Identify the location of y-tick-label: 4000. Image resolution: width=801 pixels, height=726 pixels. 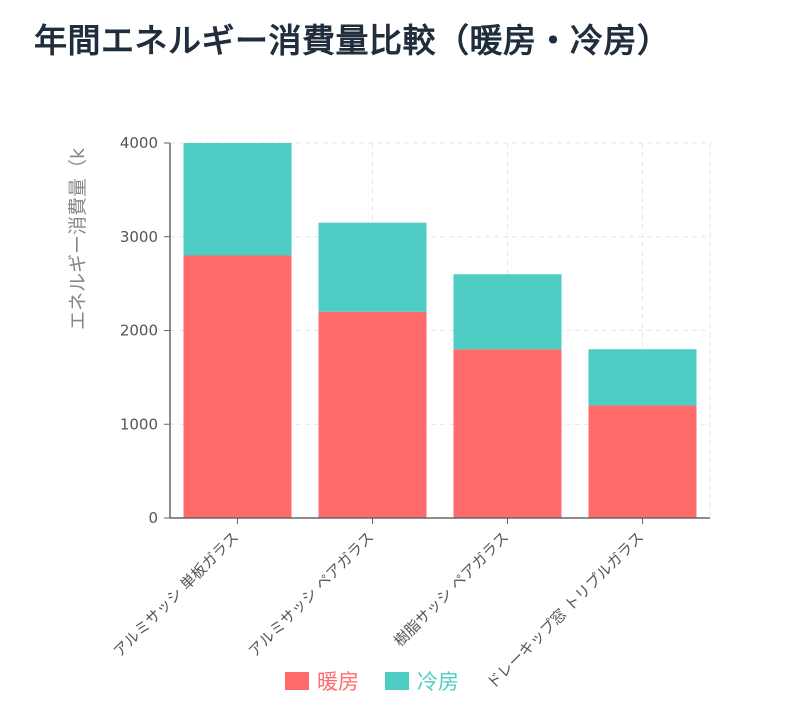
(139, 143).